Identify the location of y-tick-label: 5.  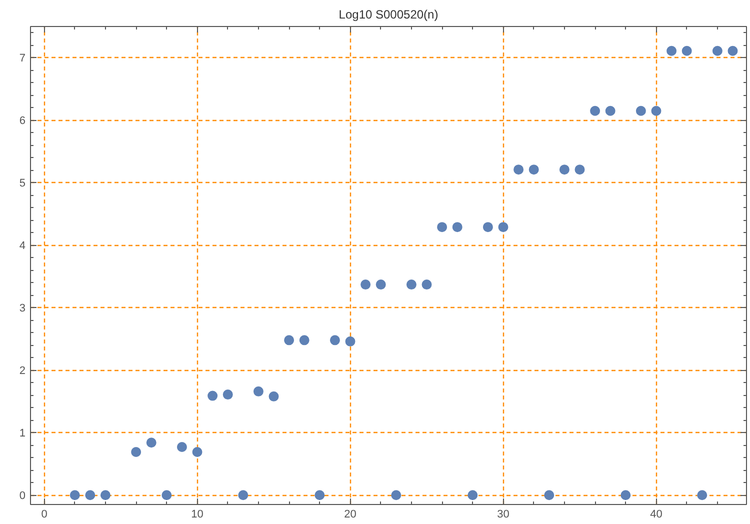
(22, 184).